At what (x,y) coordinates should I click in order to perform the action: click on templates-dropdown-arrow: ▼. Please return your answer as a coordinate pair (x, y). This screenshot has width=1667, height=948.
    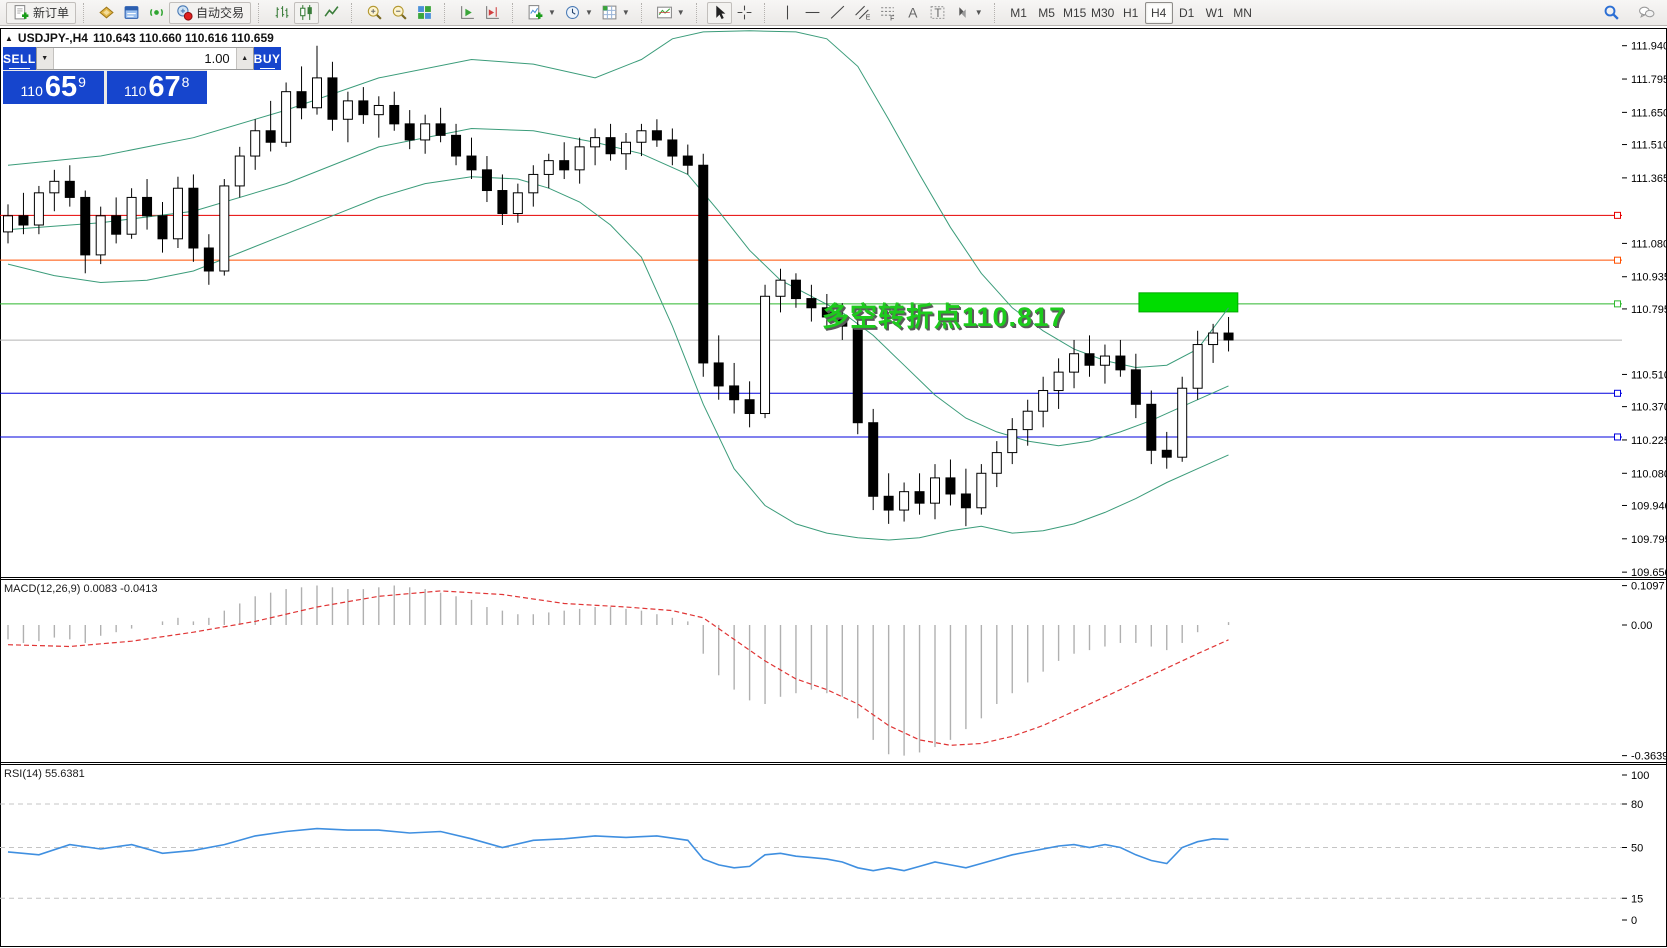
    Looking at the image, I should click on (625, 12).